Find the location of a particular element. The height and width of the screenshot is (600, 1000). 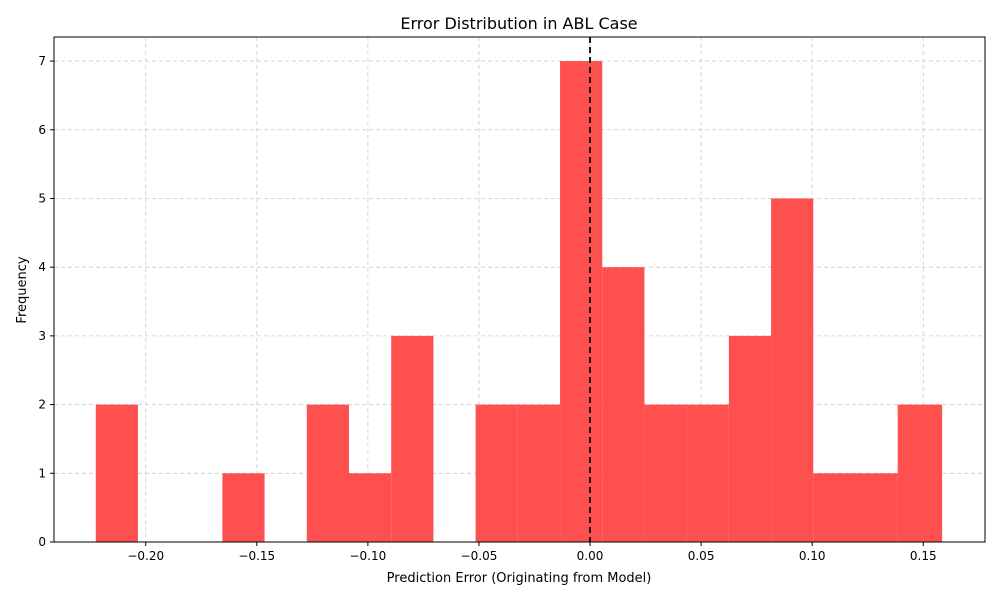

y-axis-label: Frequency is located at coordinates (22, 289).